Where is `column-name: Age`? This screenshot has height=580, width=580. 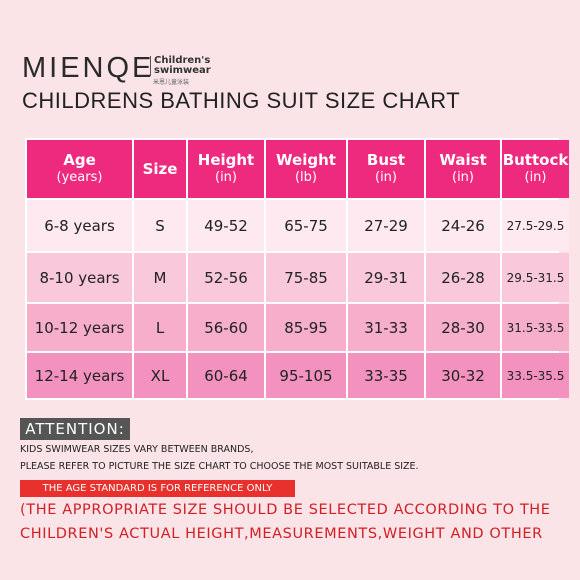
column-name: Age is located at coordinates (79, 160).